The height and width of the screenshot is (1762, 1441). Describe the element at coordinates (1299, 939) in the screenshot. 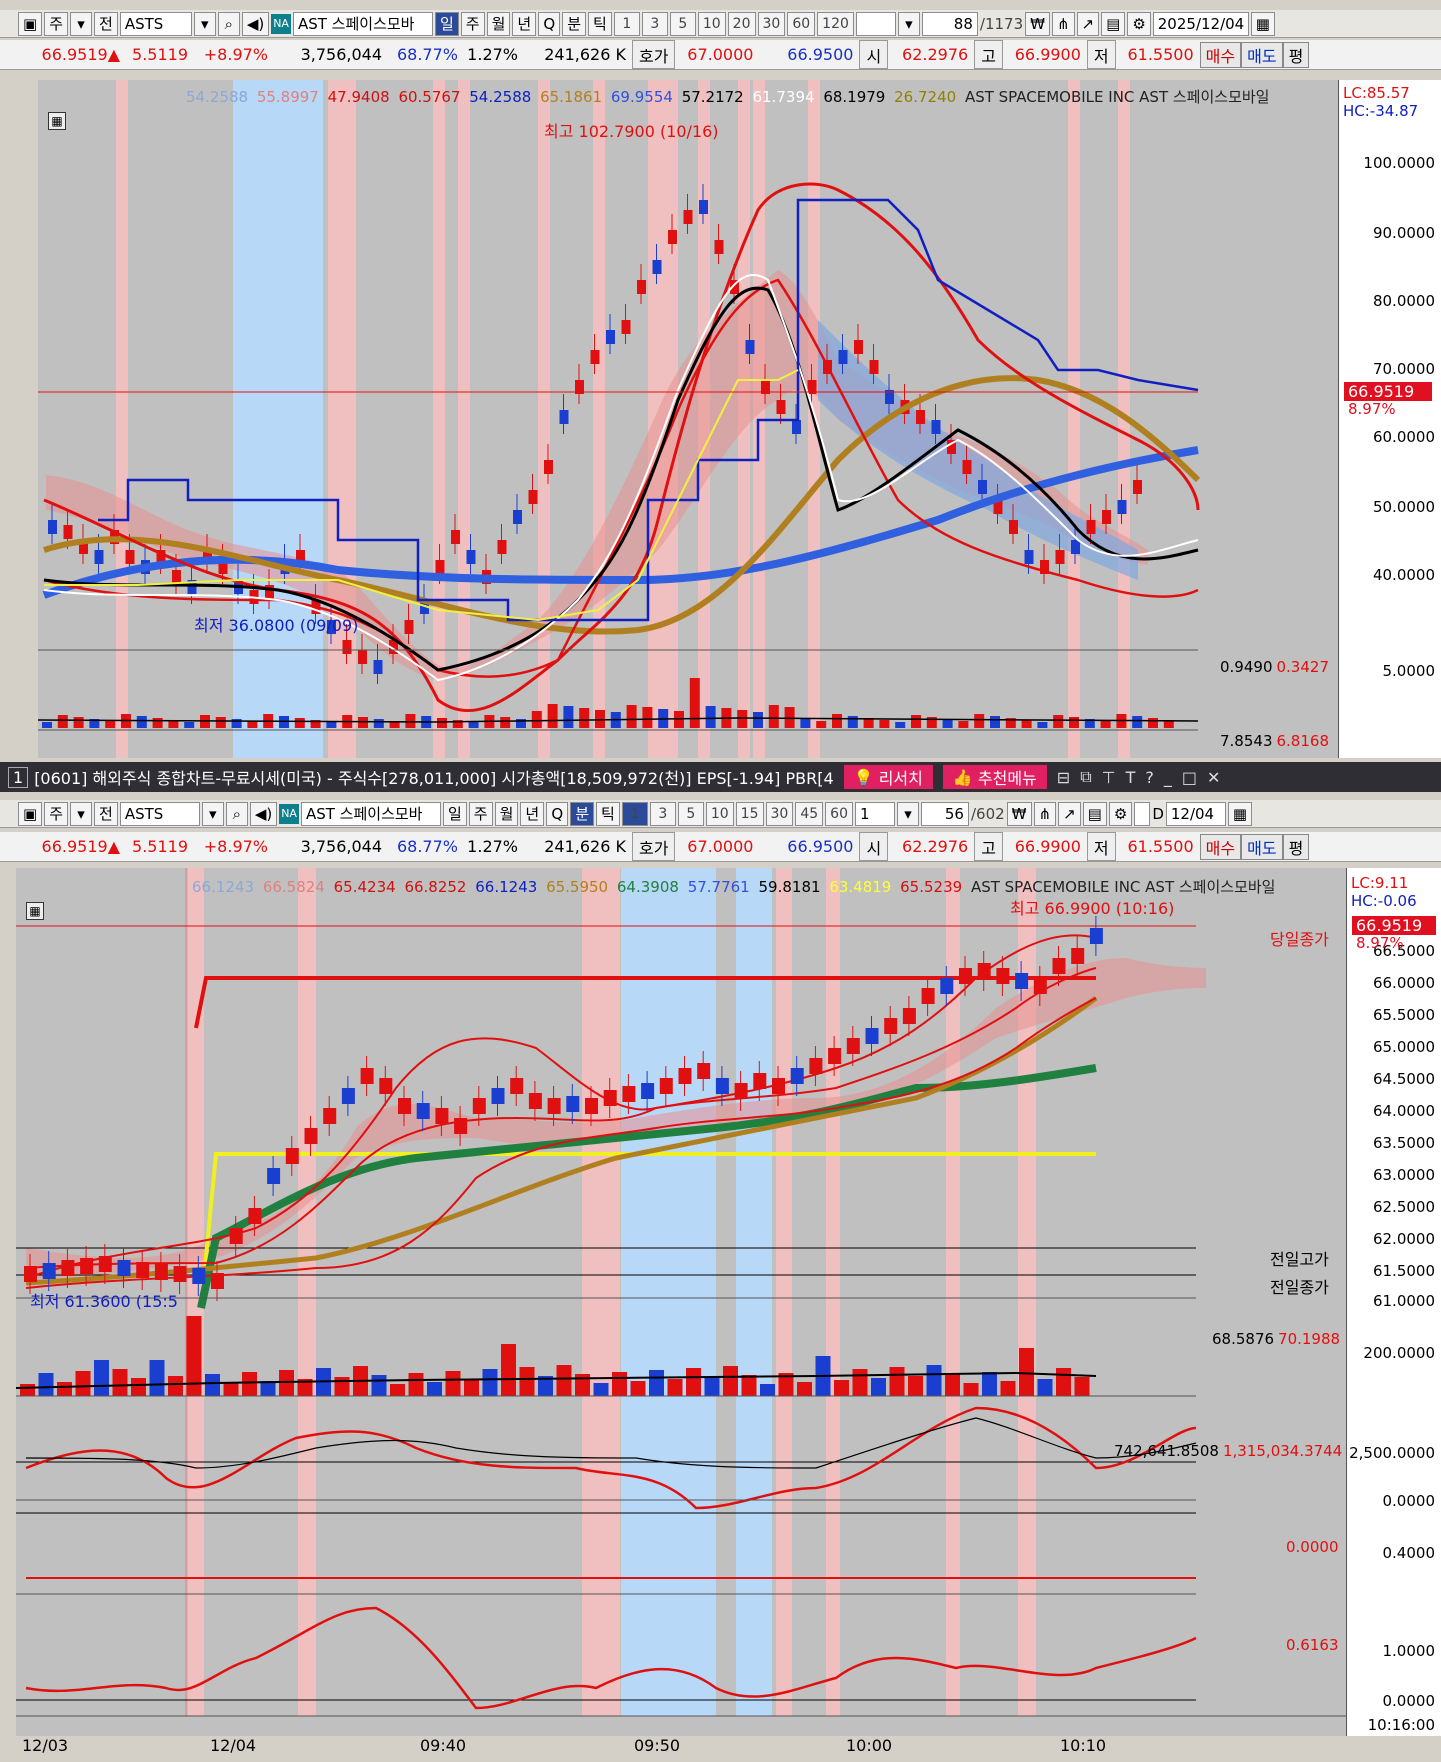

I see `close-label: 당일종가` at that location.